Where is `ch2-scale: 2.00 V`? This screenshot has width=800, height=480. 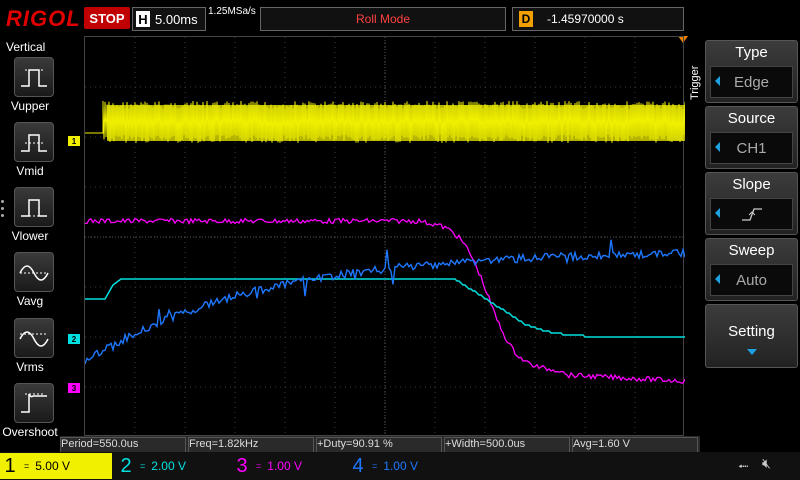 ch2-scale: 2.00 V is located at coordinates (168, 466).